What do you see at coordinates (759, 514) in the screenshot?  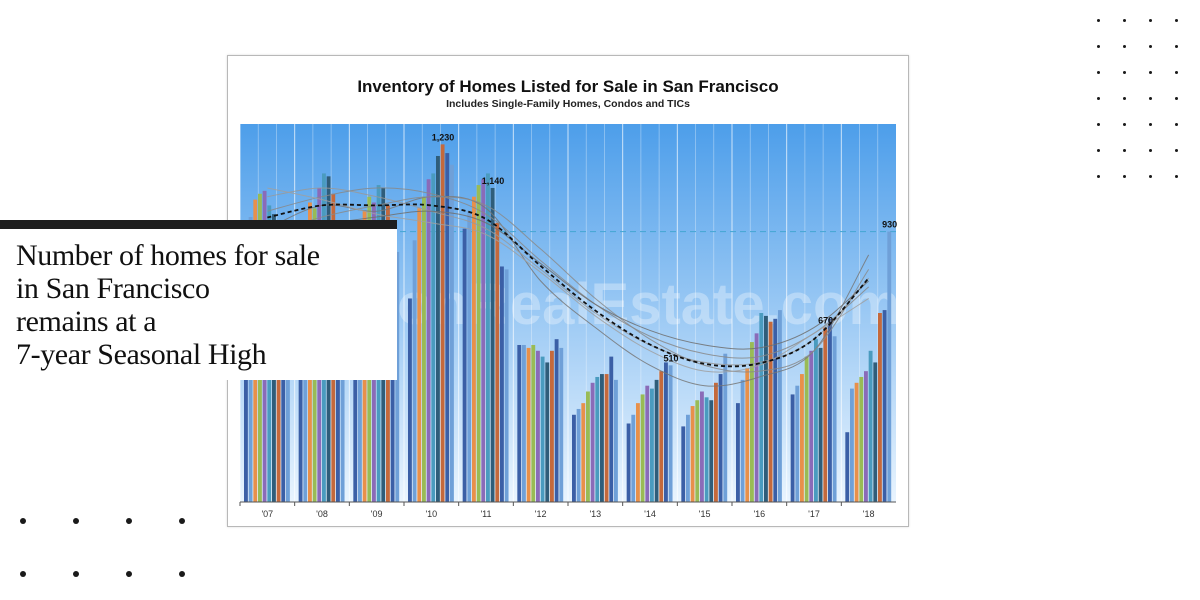 I see `x-tick-label: '16` at bounding box center [759, 514].